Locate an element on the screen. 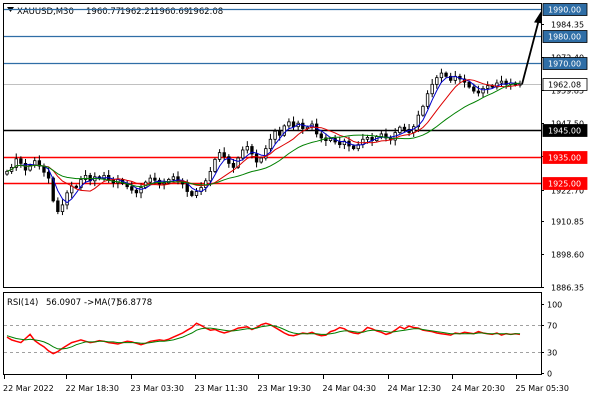 The width and height of the screenshot is (590, 400). level-price-label: 1945.00 is located at coordinates (564, 131).